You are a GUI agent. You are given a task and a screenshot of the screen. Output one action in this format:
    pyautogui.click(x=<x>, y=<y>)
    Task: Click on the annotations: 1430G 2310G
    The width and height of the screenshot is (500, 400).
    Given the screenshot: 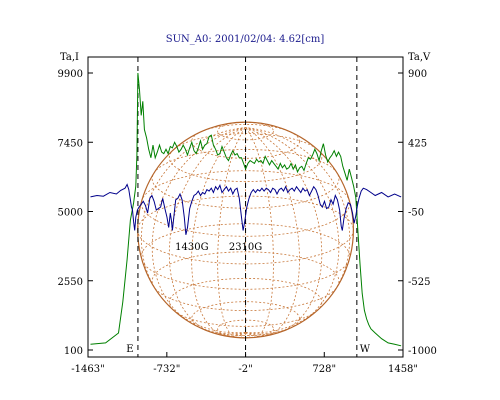 What is the action you would take?
    pyautogui.click(x=218, y=247)
    